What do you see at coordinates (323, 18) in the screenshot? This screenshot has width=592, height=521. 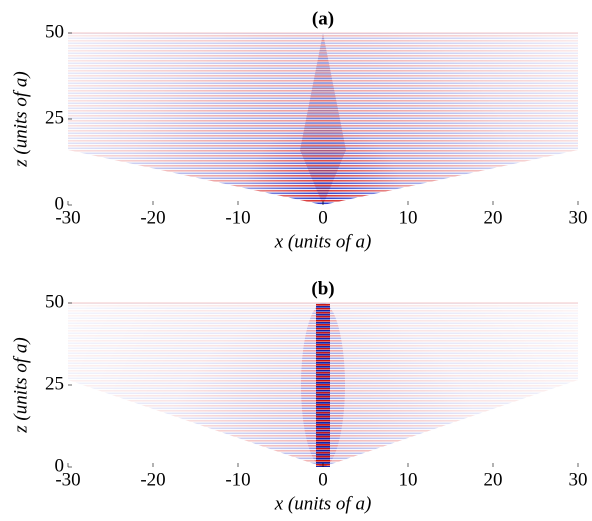 I see `panel-title: (a)` at bounding box center [323, 18].